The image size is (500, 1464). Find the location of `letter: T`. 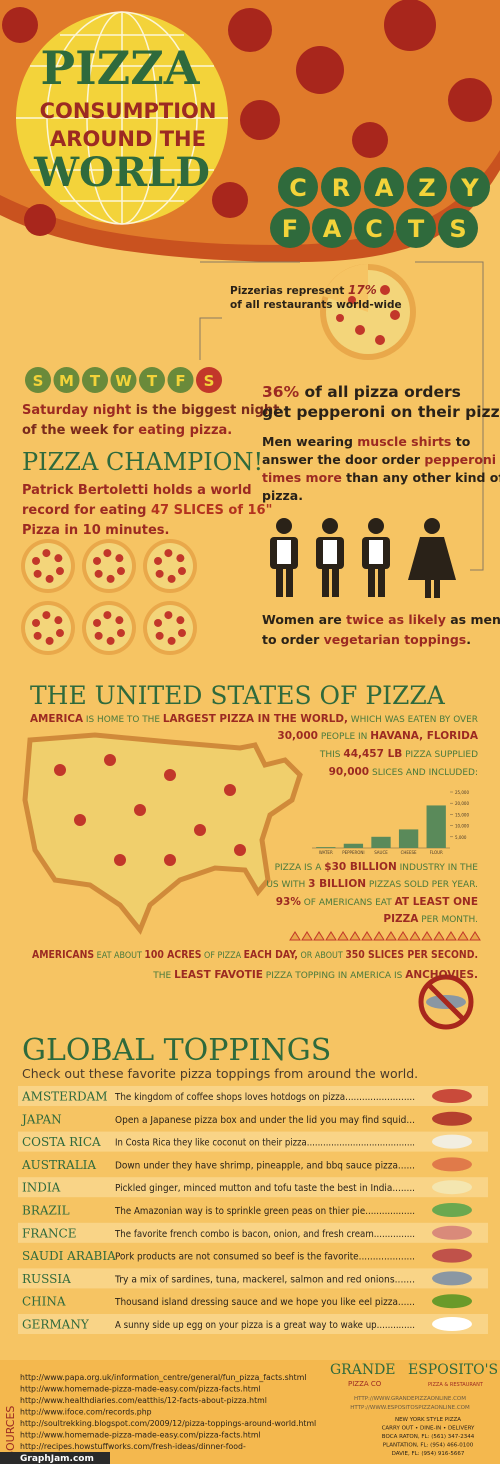

letter: T is located at coordinates (416, 229).